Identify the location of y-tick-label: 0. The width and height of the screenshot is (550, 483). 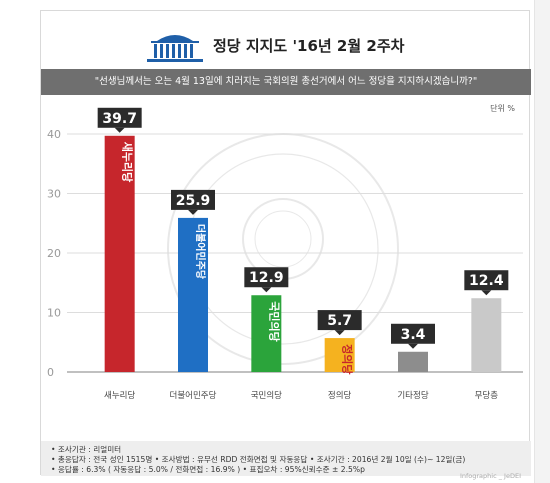
(50, 372).